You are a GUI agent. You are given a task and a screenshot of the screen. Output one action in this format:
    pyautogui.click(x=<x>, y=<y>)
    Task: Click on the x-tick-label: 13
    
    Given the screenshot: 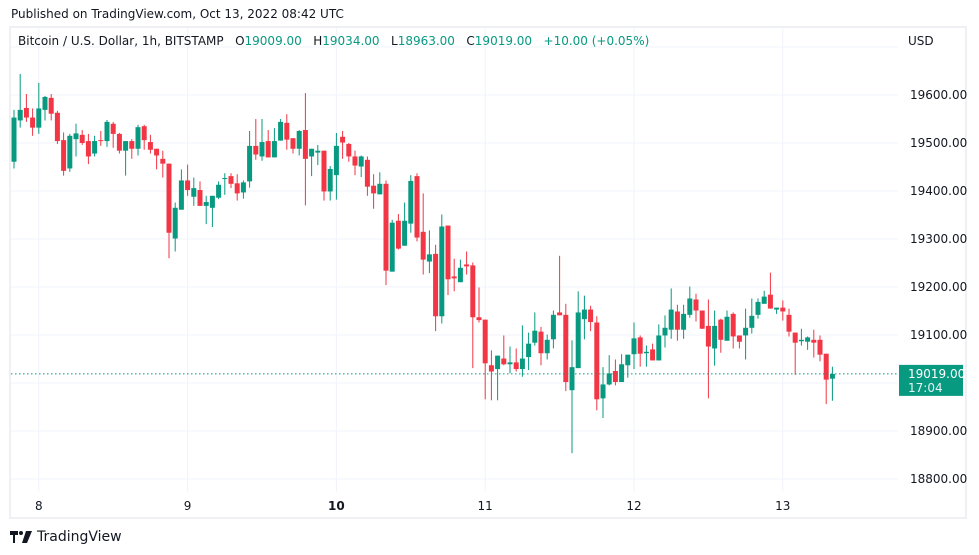 What is the action you would take?
    pyautogui.click(x=782, y=506)
    